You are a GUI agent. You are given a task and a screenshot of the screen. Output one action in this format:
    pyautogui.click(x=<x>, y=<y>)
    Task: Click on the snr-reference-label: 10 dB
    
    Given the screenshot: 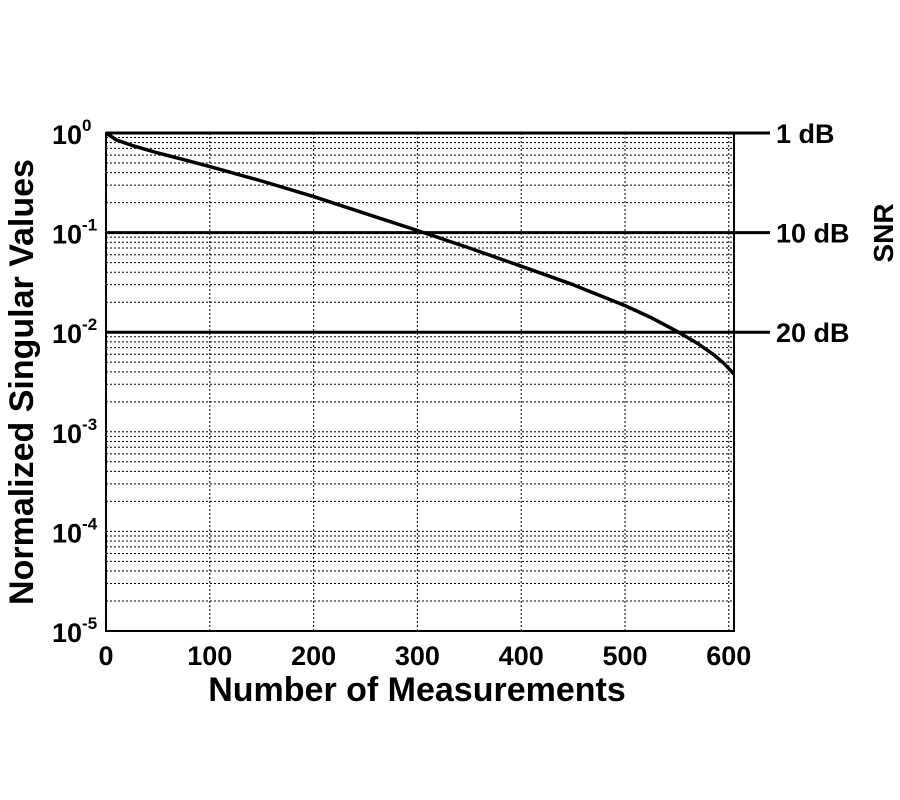 What is the action you would take?
    pyautogui.click(x=813, y=234)
    